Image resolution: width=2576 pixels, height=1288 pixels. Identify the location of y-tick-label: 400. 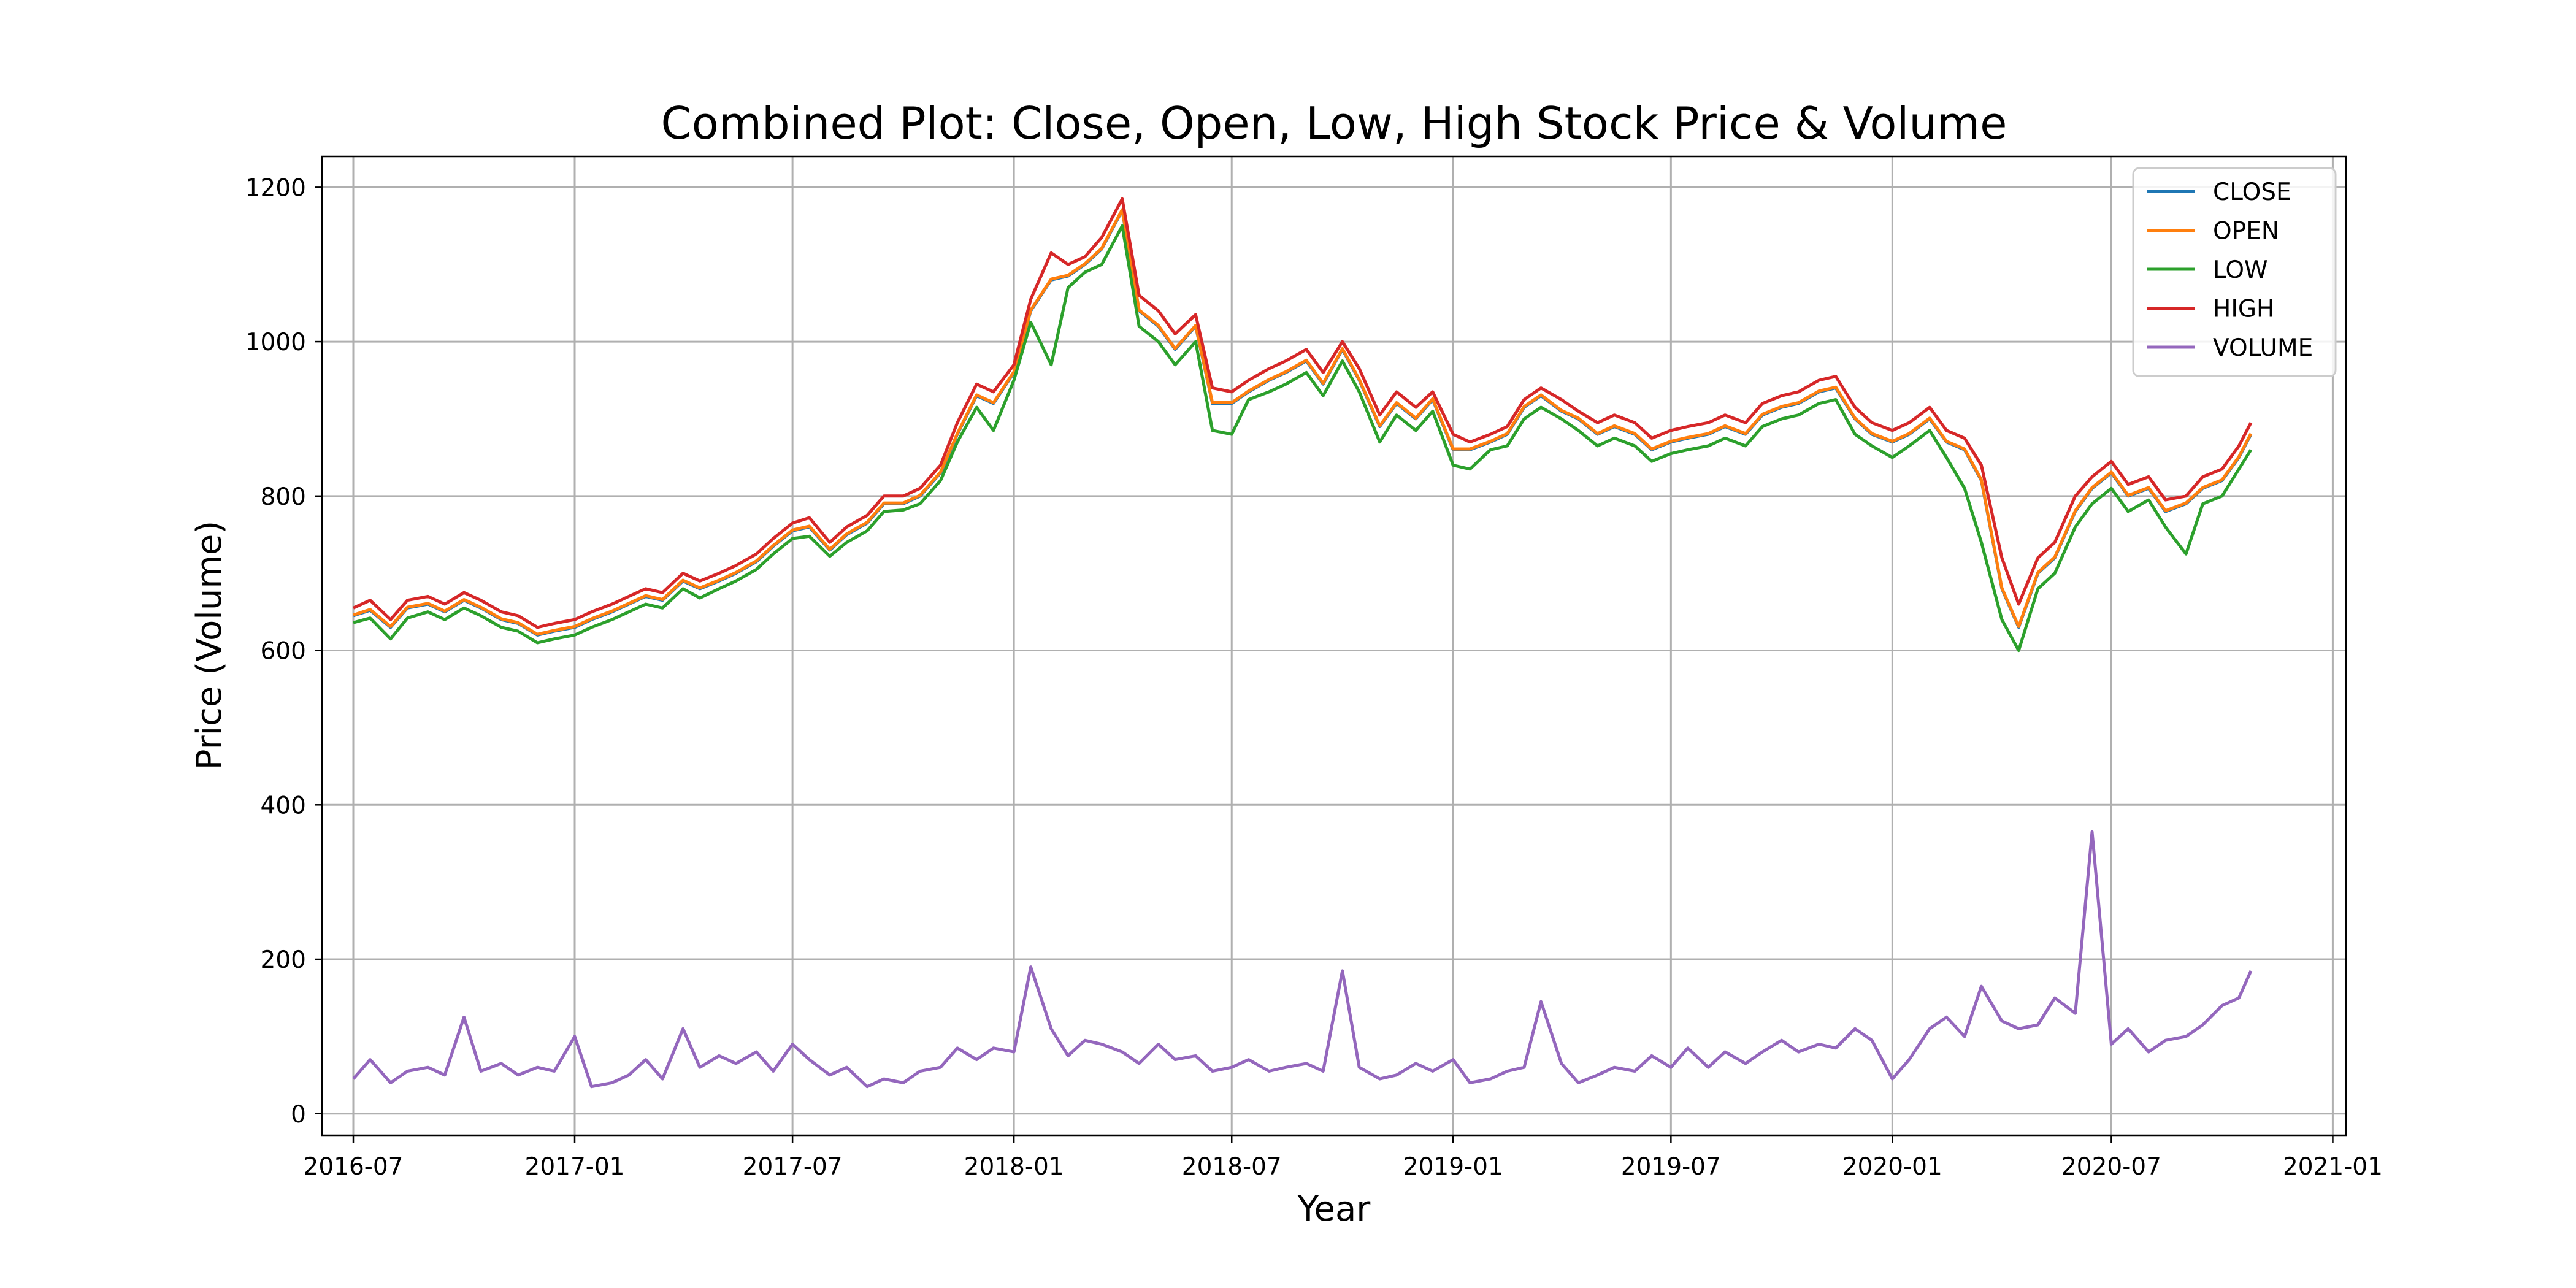
(283, 805).